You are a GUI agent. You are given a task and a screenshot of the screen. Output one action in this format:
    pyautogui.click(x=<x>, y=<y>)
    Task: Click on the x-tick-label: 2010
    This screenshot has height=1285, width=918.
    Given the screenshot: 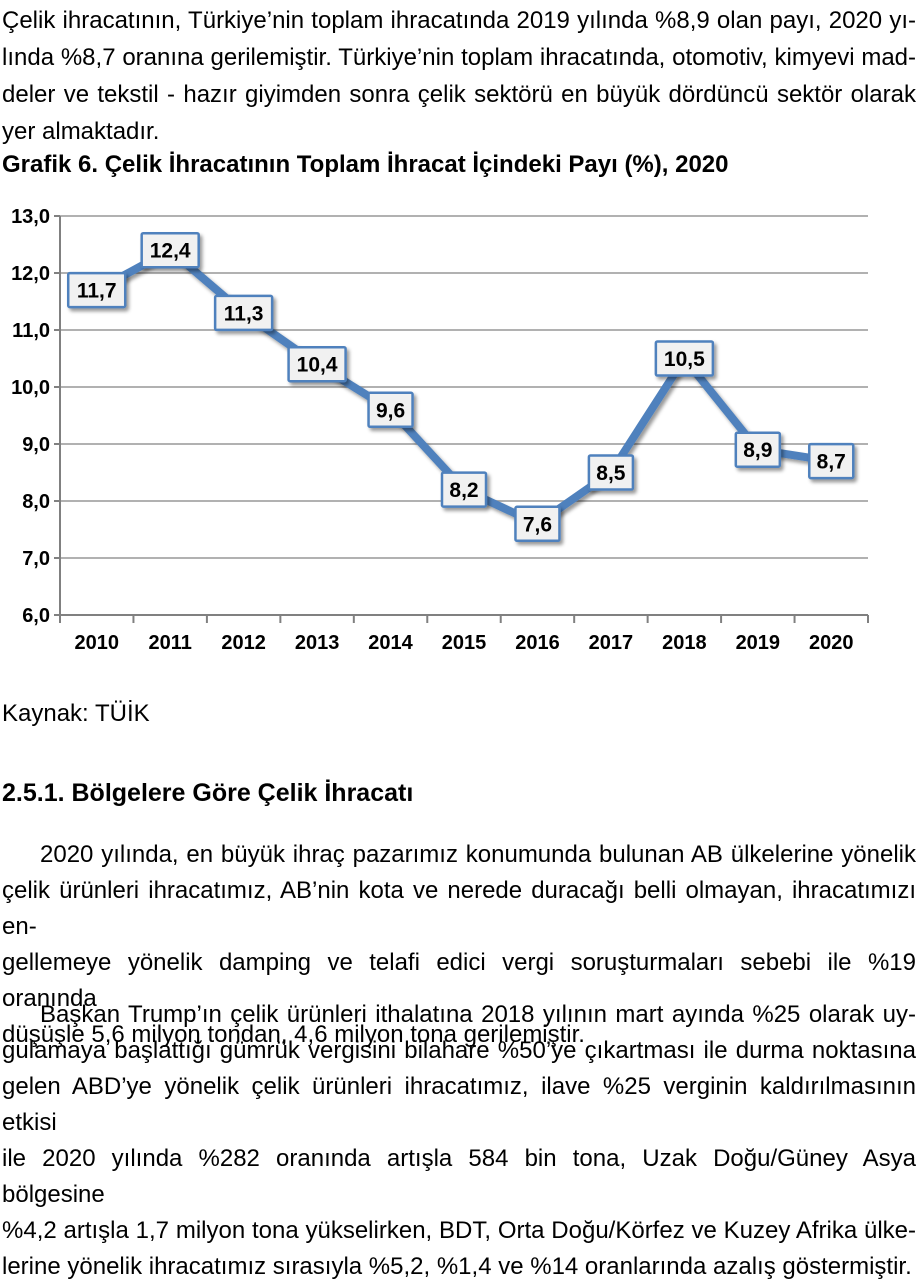 What is the action you would take?
    pyautogui.click(x=96, y=643)
    